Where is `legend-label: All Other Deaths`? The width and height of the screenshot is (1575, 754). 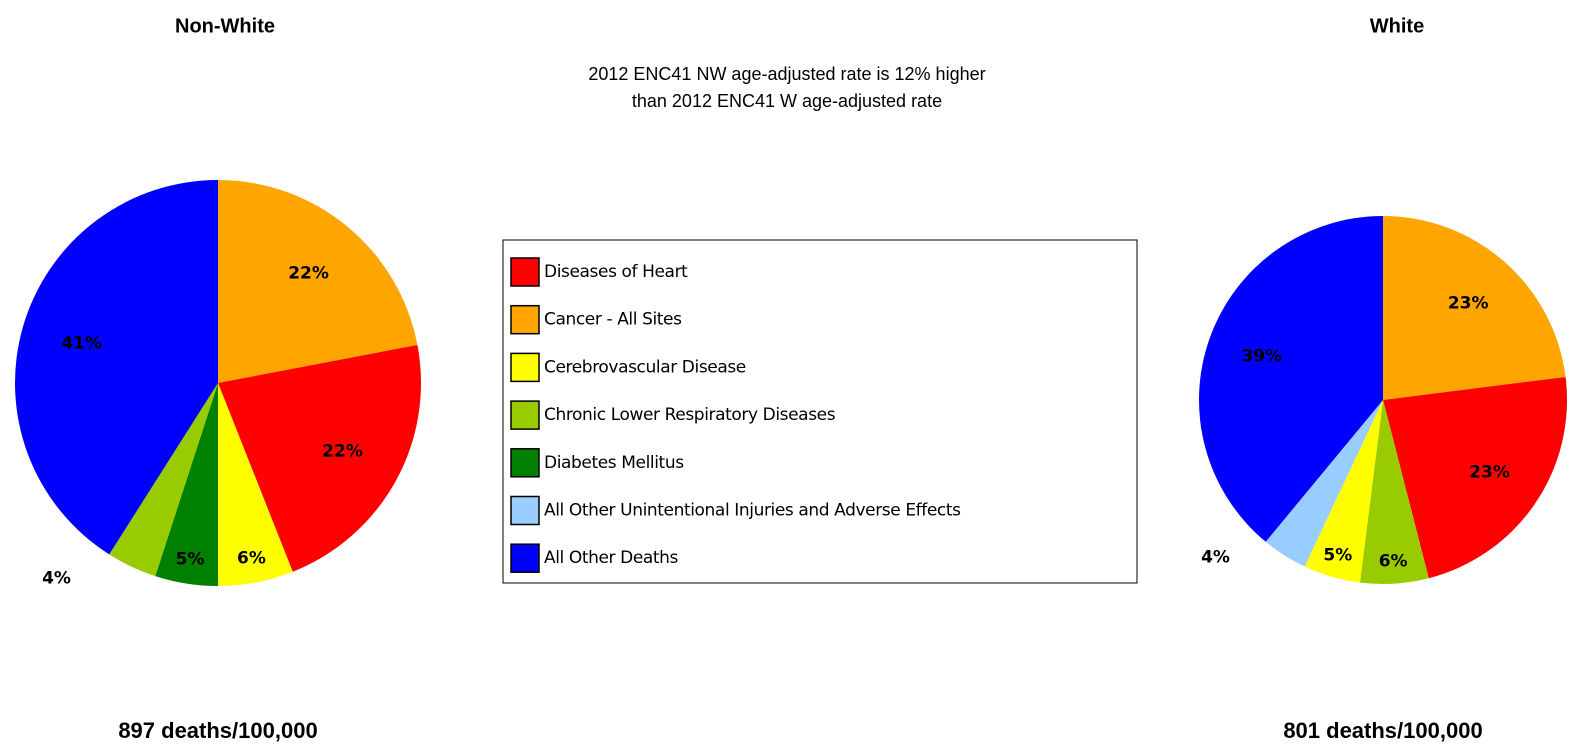
legend-label: All Other Deaths is located at coordinates (611, 558).